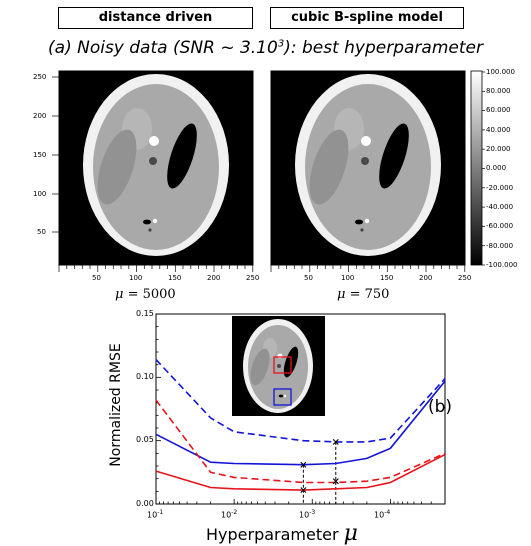 Image resolution: width=531 pixels, height=546 pixels. Describe the element at coordinates (40, 194) in the screenshot. I see `y-tick-label: 100` at that location.